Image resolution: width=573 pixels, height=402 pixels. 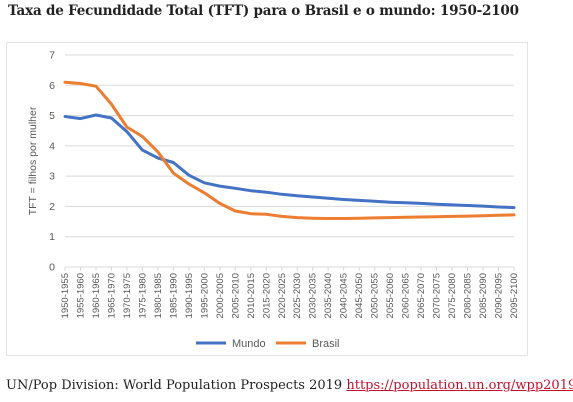 I want to click on x-tick-label: 2035-2040, so click(x=328, y=295).